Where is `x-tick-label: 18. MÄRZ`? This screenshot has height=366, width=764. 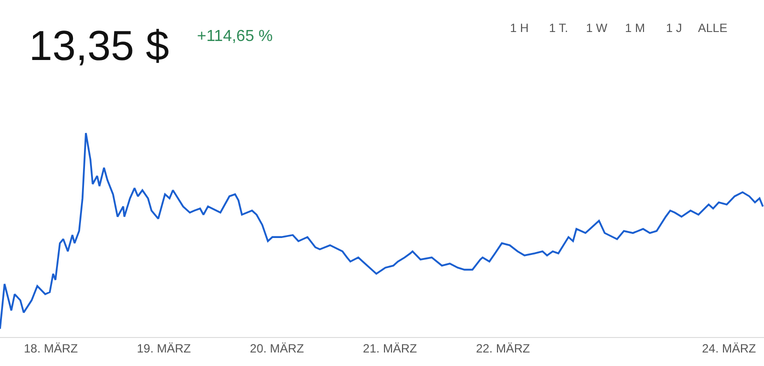 x-tick-label: 18. MÄRZ is located at coordinates (51, 348).